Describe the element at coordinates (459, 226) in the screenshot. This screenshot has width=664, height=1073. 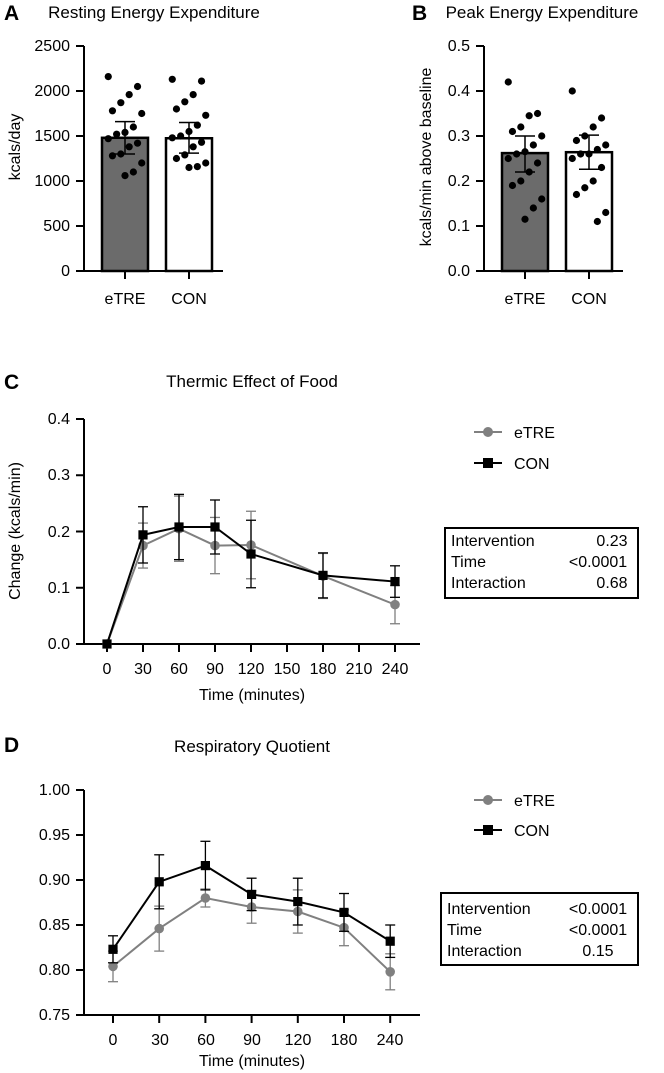
I see `panel-b-y-tick-label: 0.1` at that location.